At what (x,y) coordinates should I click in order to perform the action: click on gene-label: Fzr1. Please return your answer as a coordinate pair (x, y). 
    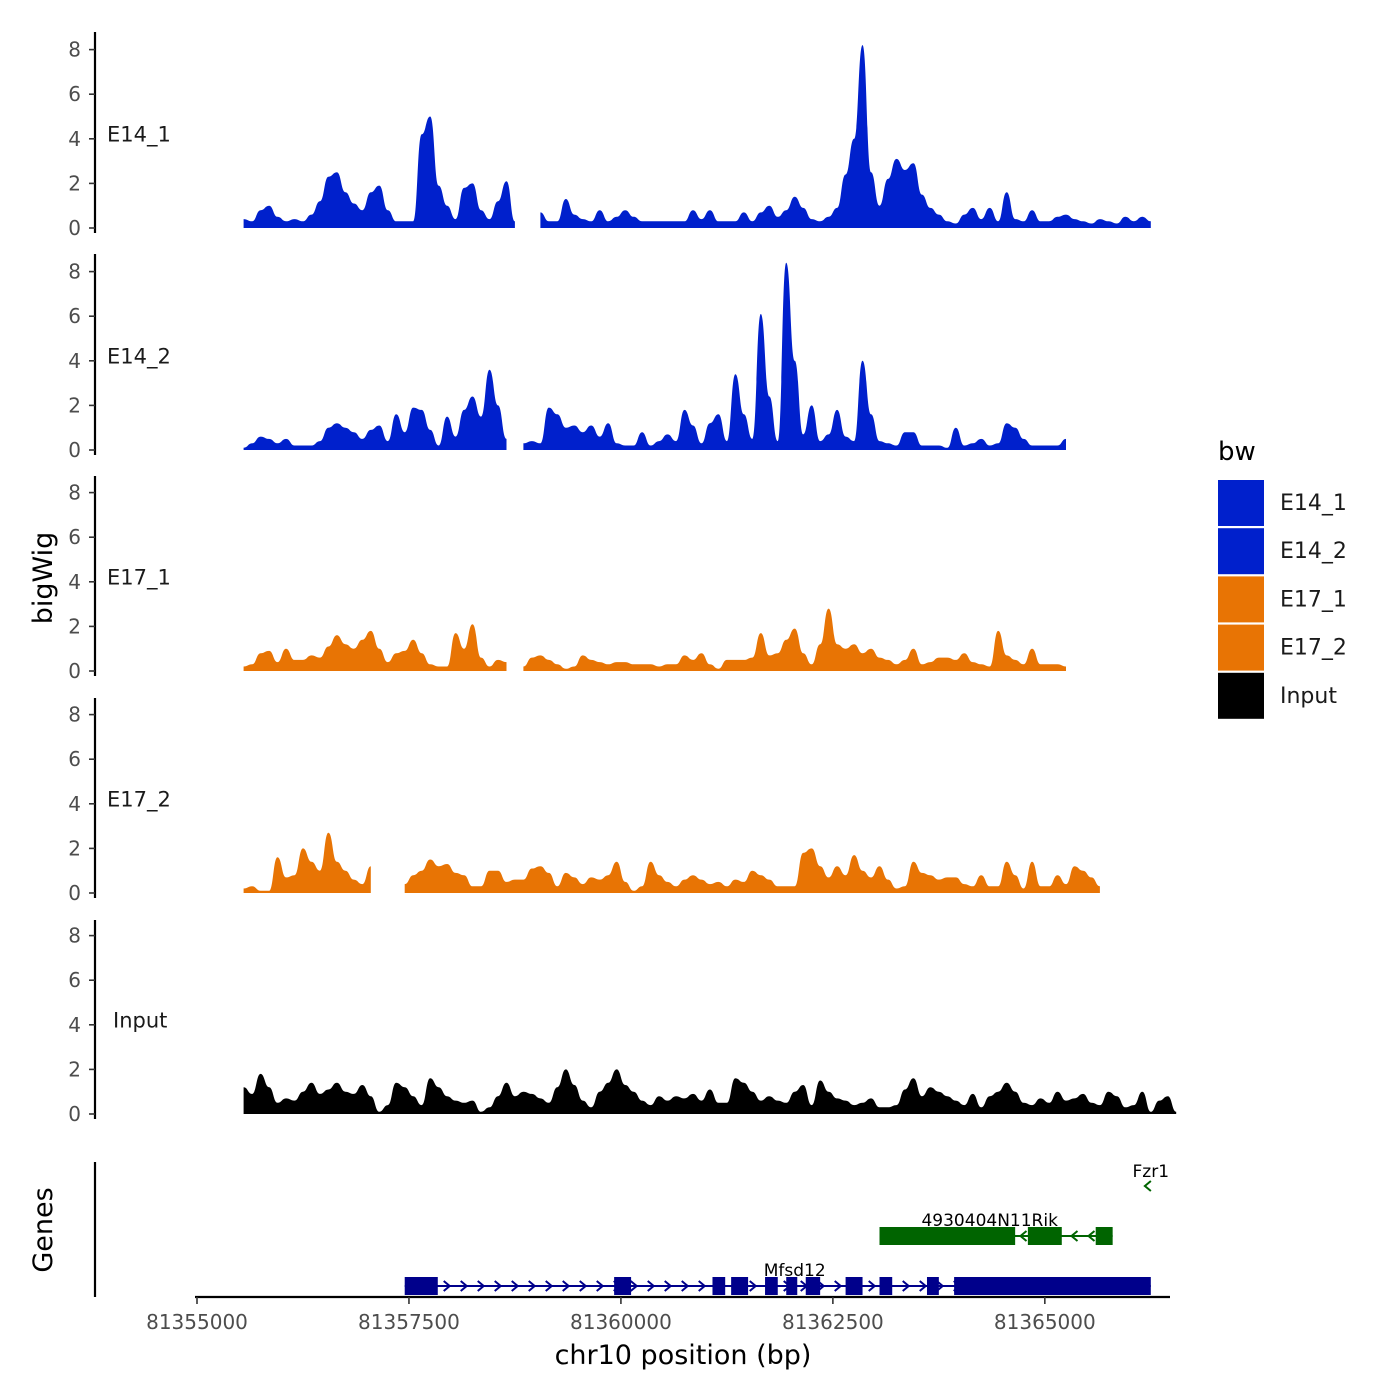
    Looking at the image, I should click on (1151, 1172).